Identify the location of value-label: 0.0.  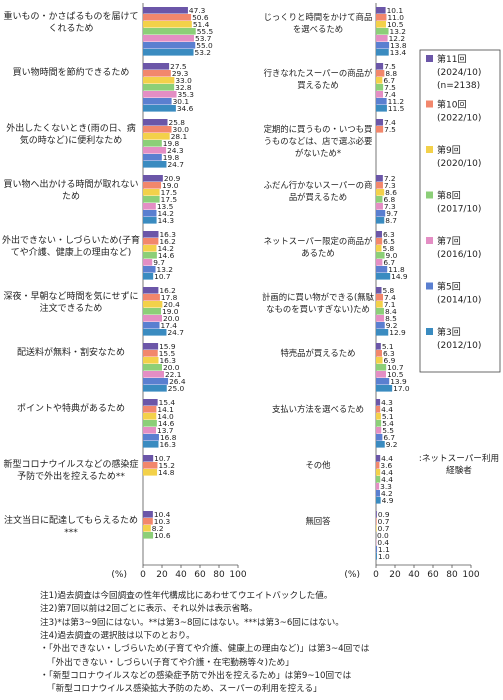
(383, 535).